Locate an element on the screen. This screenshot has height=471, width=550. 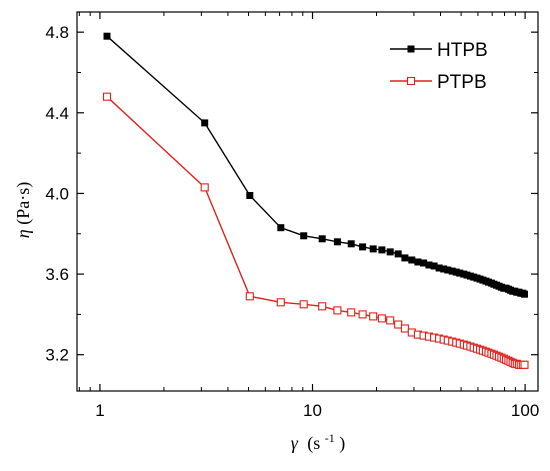
y-tick-label: 3.6 is located at coordinates (57, 274).